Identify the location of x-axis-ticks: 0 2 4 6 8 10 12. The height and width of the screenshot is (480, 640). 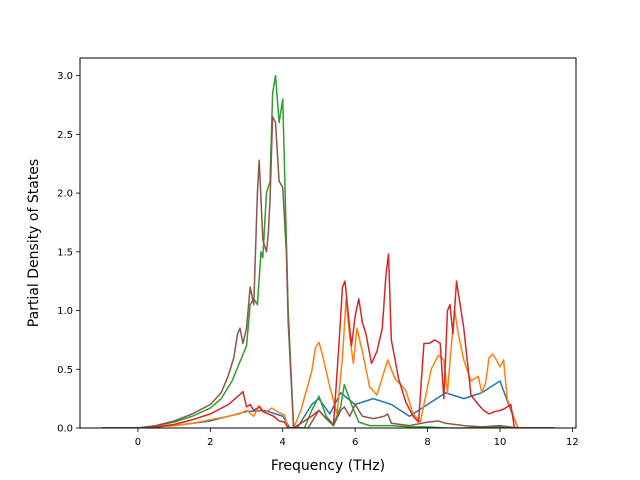
(357, 438).